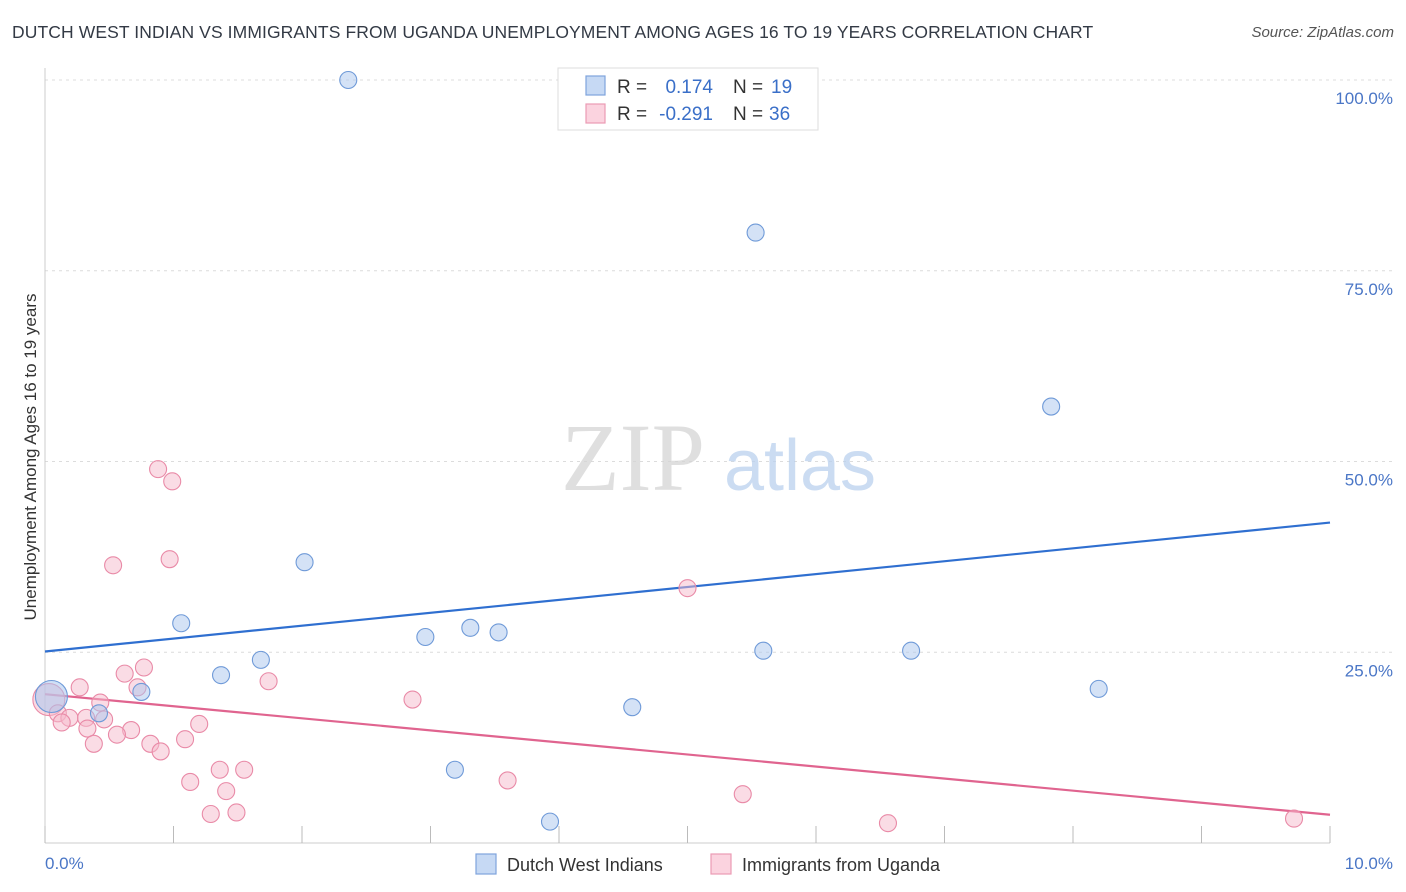 The width and height of the screenshot is (1406, 892). Describe the element at coordinates (595, 113) in the screenshot. I see `legend-swatch-uganda` at that location.